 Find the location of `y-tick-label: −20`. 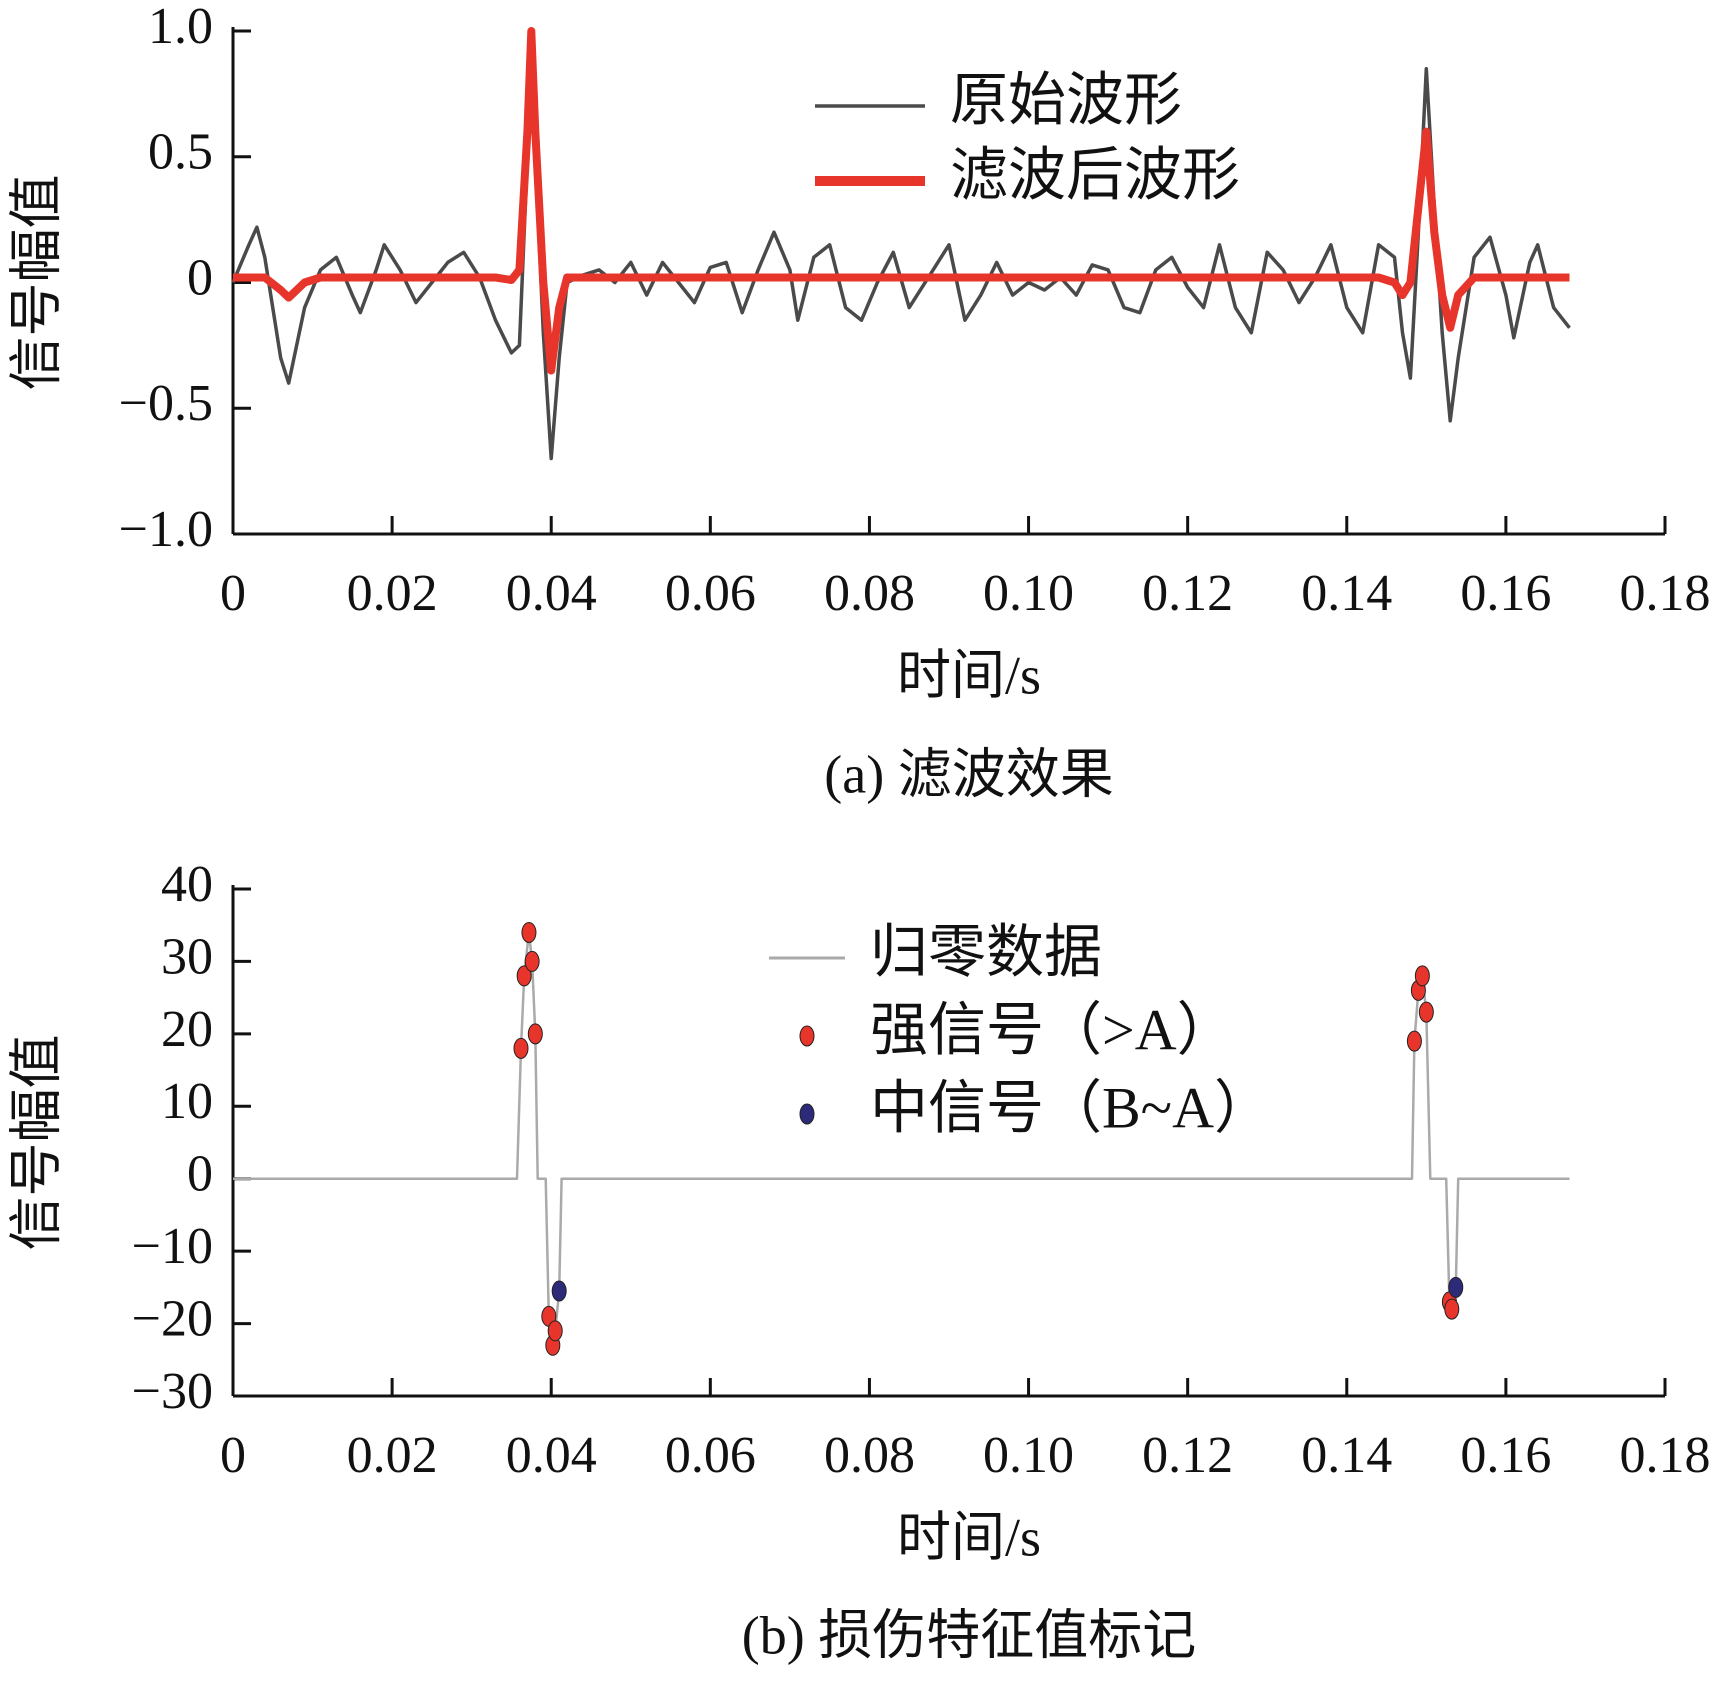

y-tick-label: −20 is located at coordinates (172, 1319).